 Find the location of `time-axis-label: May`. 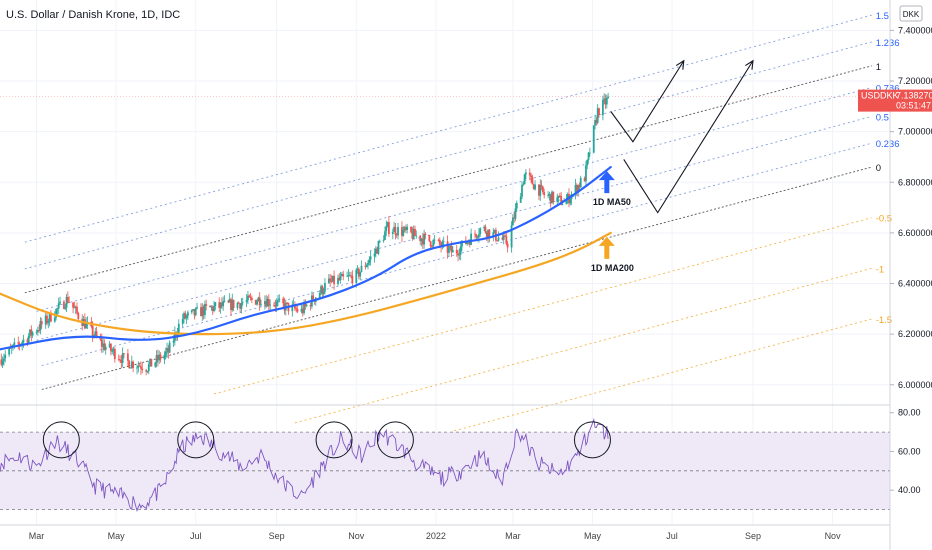

time-axis-label: May is located at coordinates (593, 536).